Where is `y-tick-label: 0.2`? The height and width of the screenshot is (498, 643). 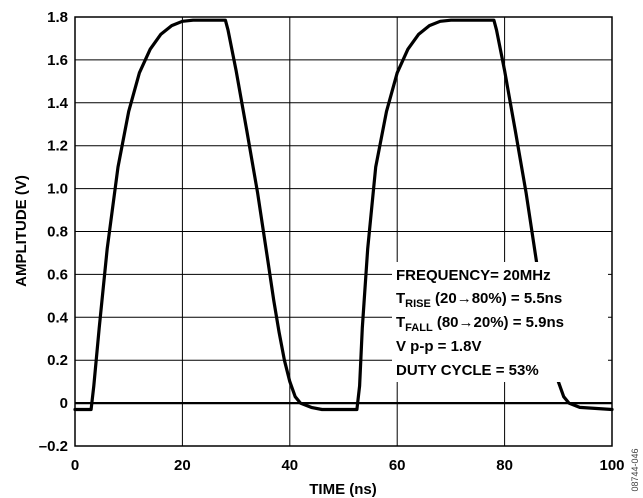
y-tick-label: 0.2 is located at coordinates (57, 360).